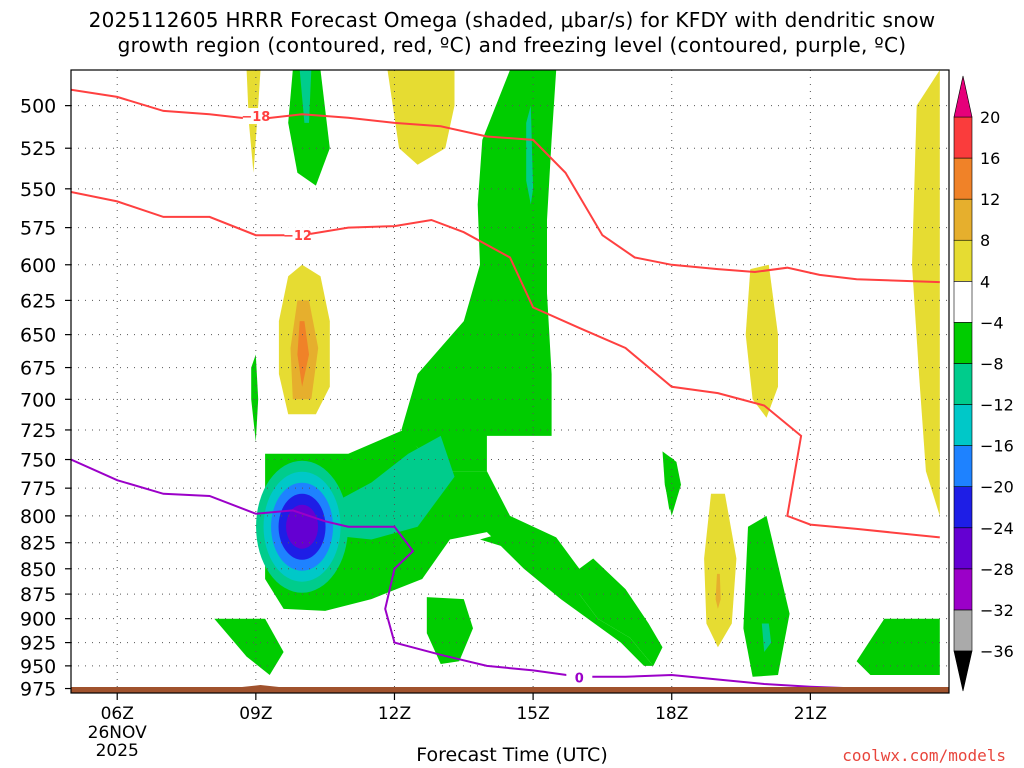 The image size is (1024, 768). I want to click on y-tick-label-650: 650, so click(38, 336).